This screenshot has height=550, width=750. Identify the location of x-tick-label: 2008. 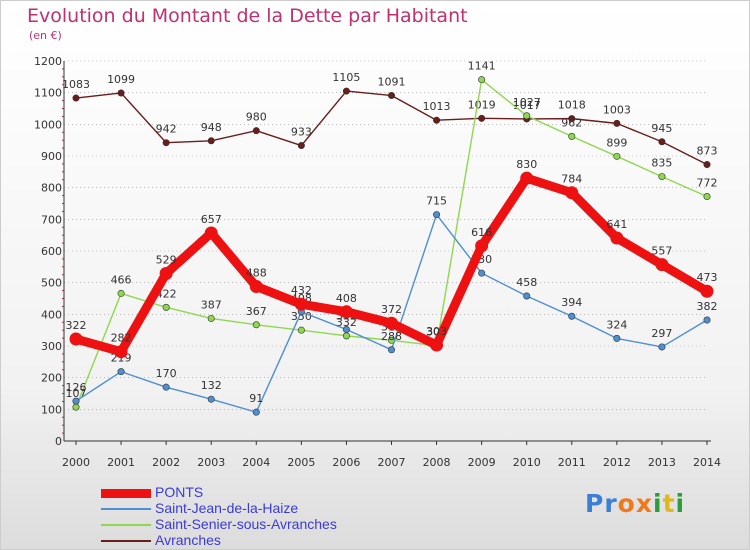
(437, 462).